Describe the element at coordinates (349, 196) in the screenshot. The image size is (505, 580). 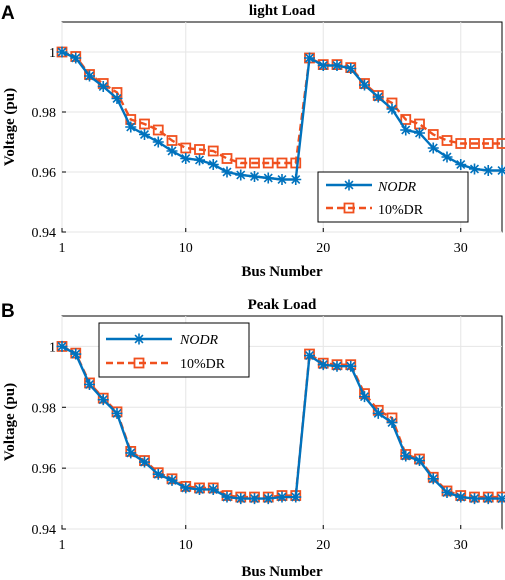
I see `panel-a-legend-symbols` at that location.